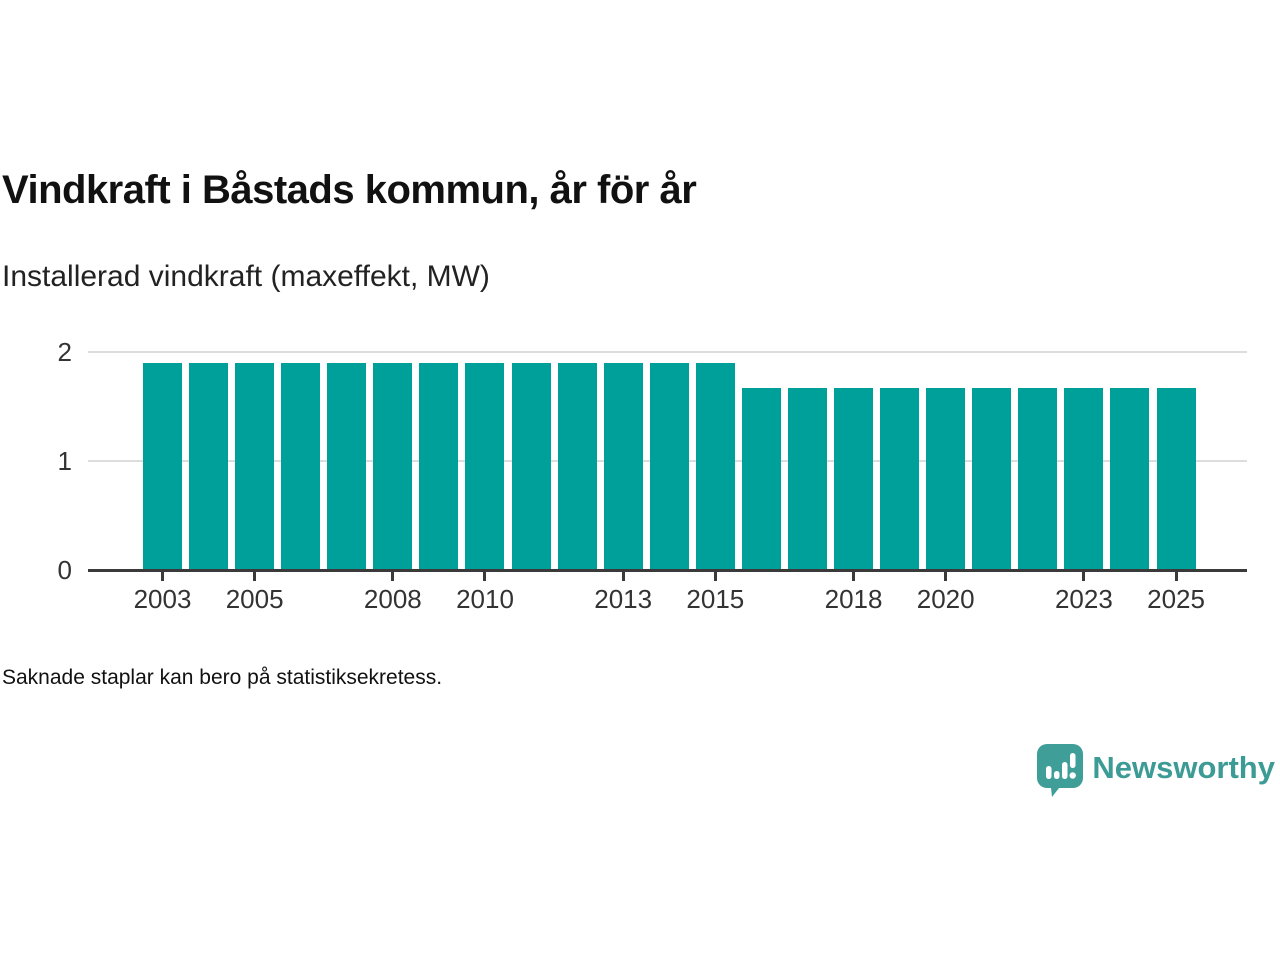 The height and width of the screenshot is (960, 1280). What do you see at coordinates (623, 599) in the screenshot?
I see `x-tick-label-2013: 2013` at bounding box center [623, 599].